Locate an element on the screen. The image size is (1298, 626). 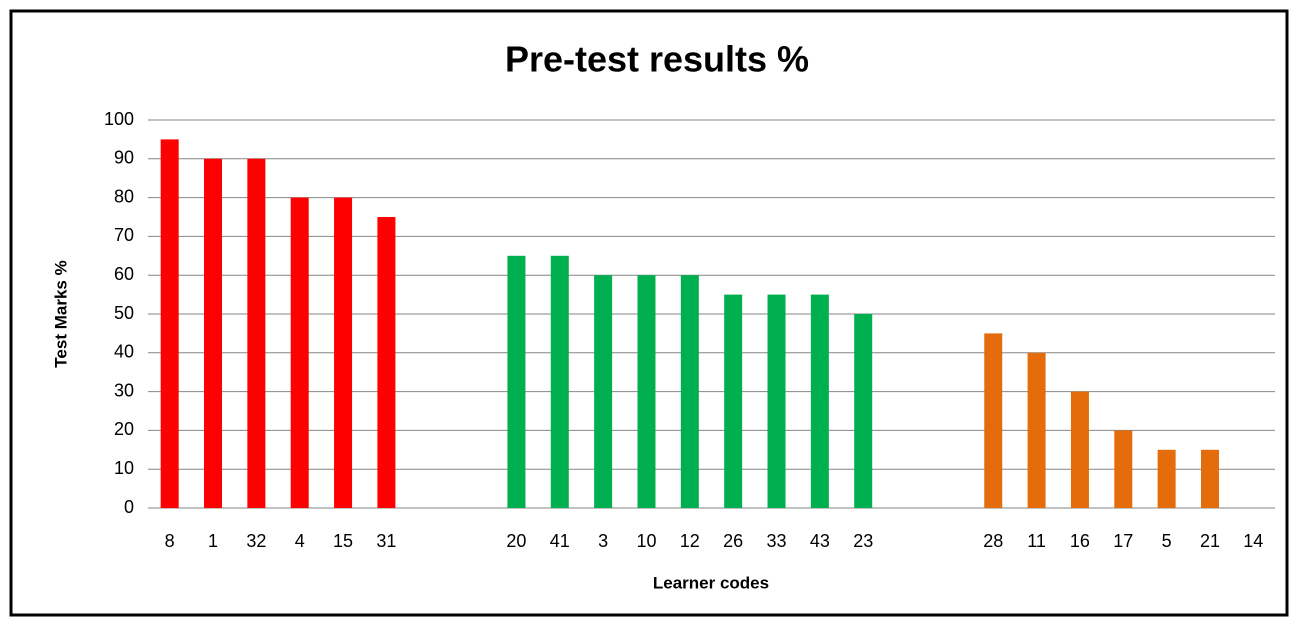
y-tick-label: 60 is located at coordinates (124, 274).